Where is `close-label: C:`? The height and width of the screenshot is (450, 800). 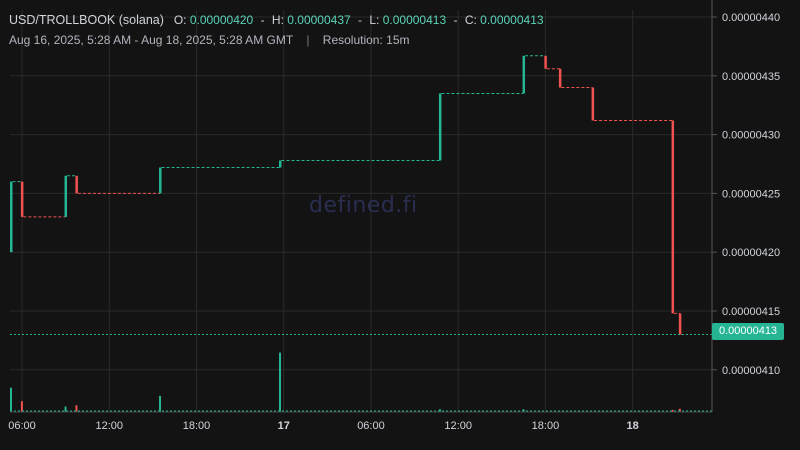
close-label: C: is located at coordinates (470, 20).